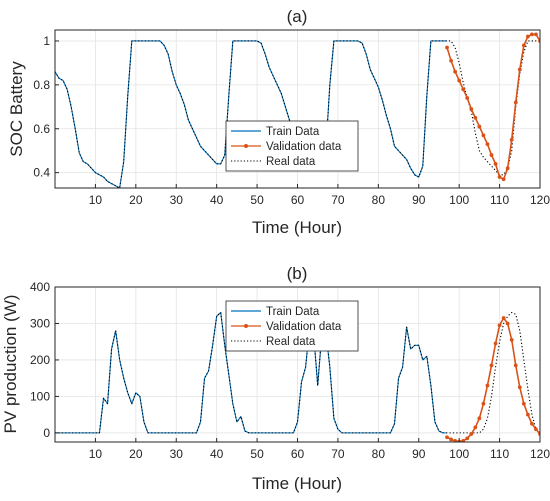  I want to click on chart-a-xlabel: Time (Hour), so click(297, 227).